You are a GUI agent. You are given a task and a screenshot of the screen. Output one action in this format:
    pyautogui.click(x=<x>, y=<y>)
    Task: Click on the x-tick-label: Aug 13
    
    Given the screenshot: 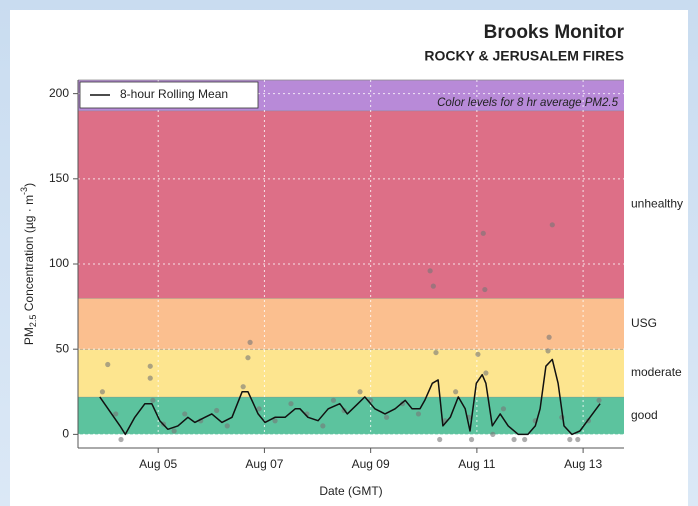 What is the action you would take?
    pyautogui.click(x=583, y=464)
    